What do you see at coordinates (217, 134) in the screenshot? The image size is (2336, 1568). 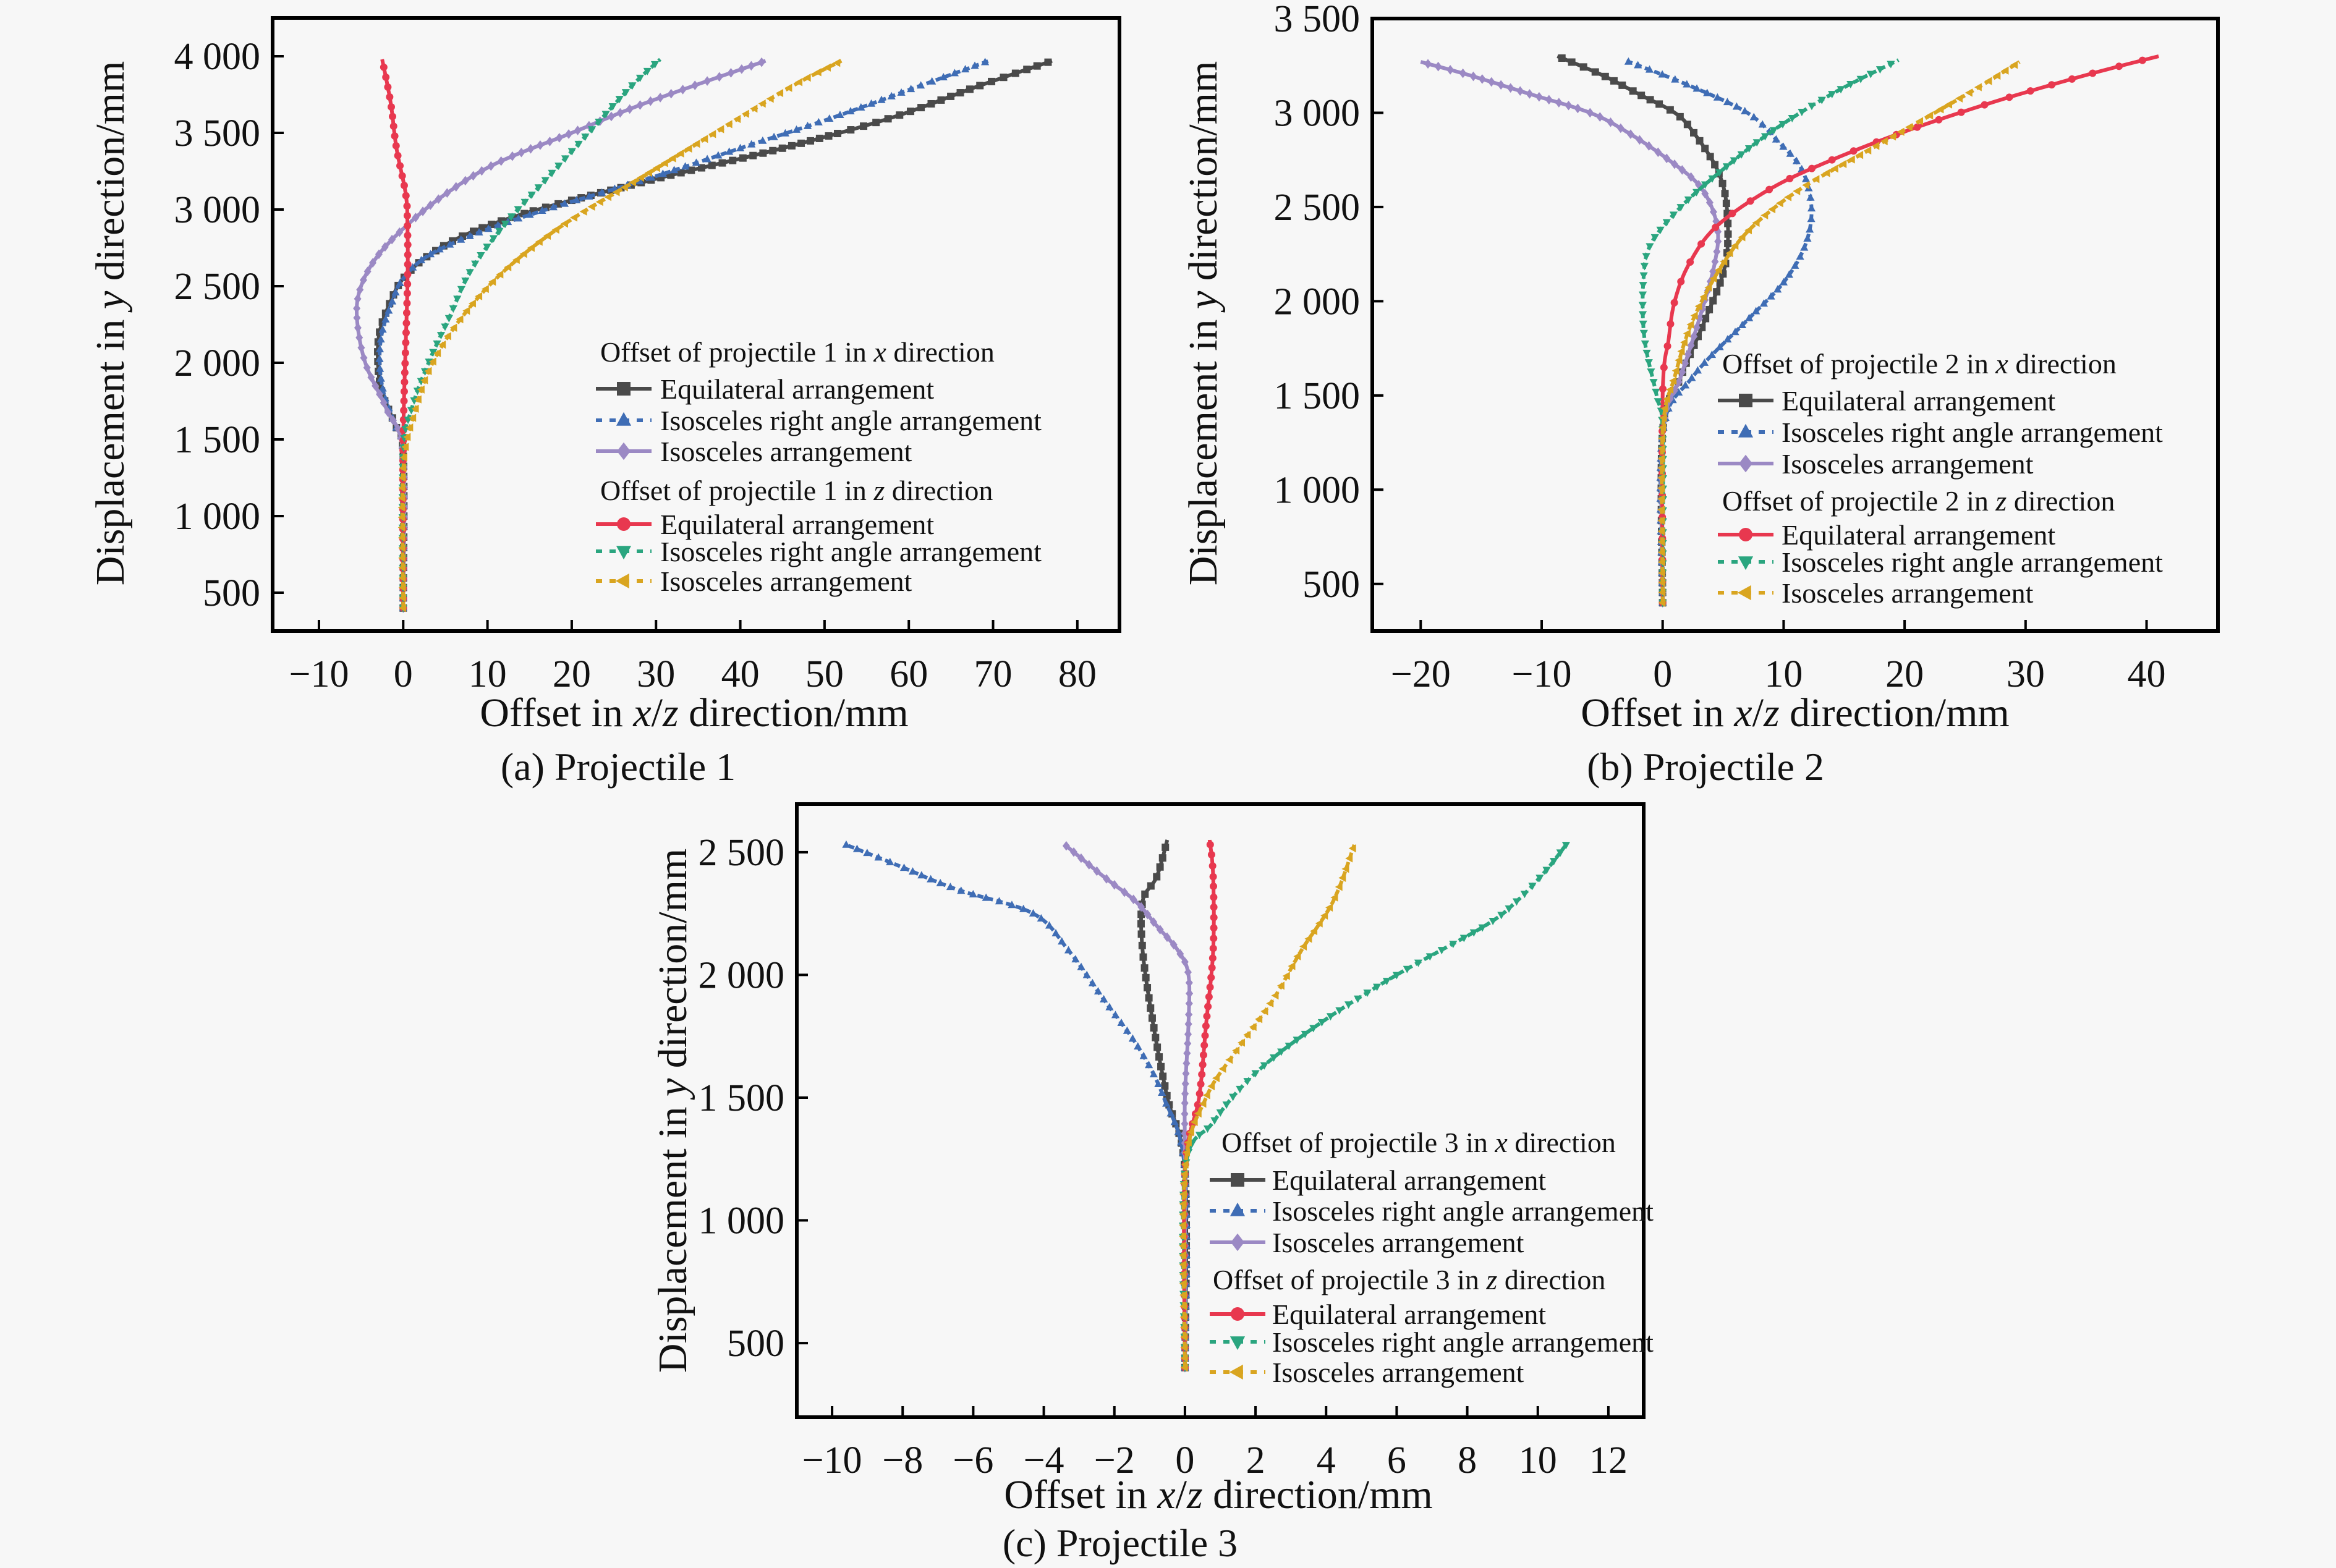 I see `y-tick-label: 3 500` at bounding box center [217, 134].